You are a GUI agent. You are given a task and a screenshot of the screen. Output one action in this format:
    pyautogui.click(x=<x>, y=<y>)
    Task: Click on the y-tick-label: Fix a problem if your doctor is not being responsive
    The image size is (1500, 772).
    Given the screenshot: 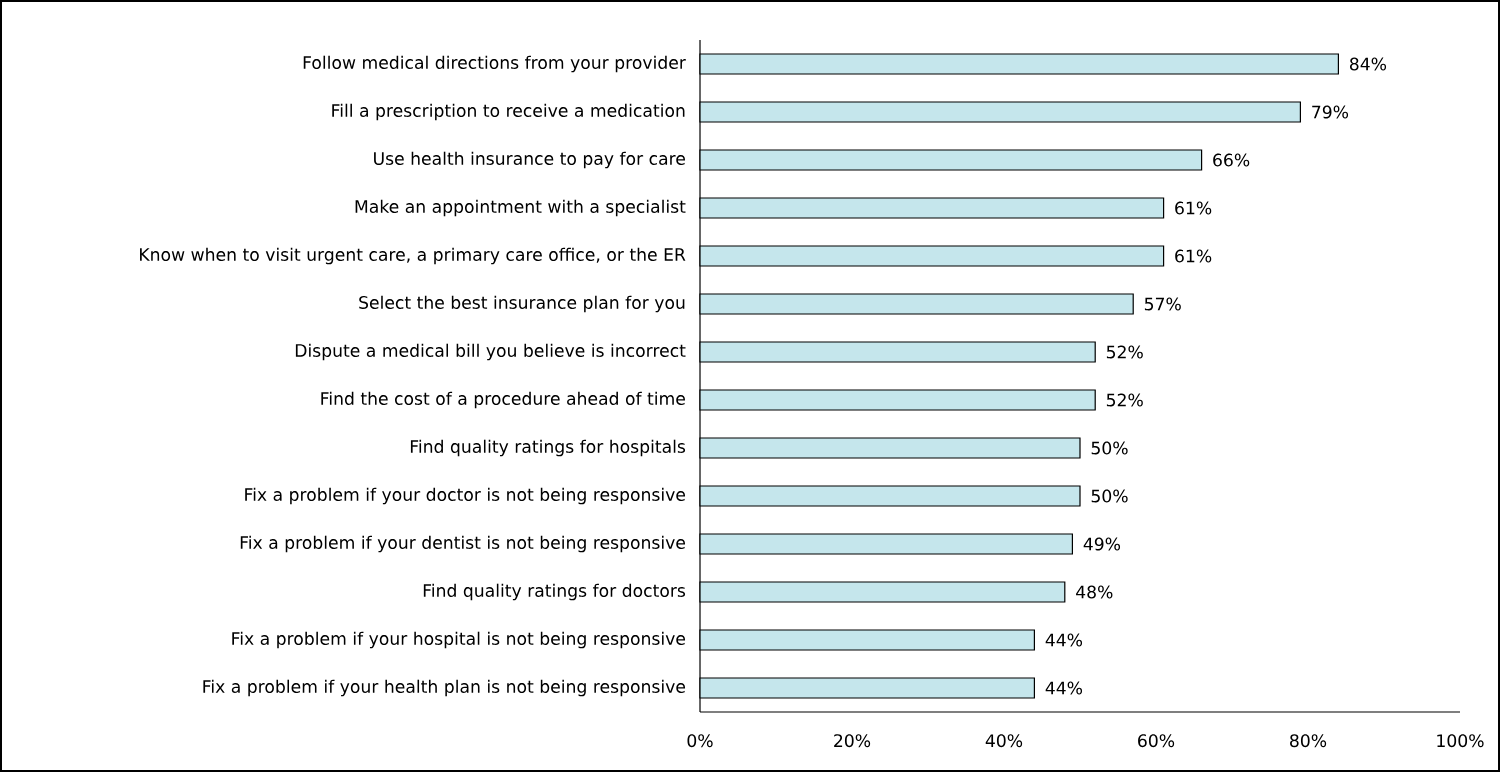 What is the action you would take?
    pyautogui.click(x=465, y=496)
    